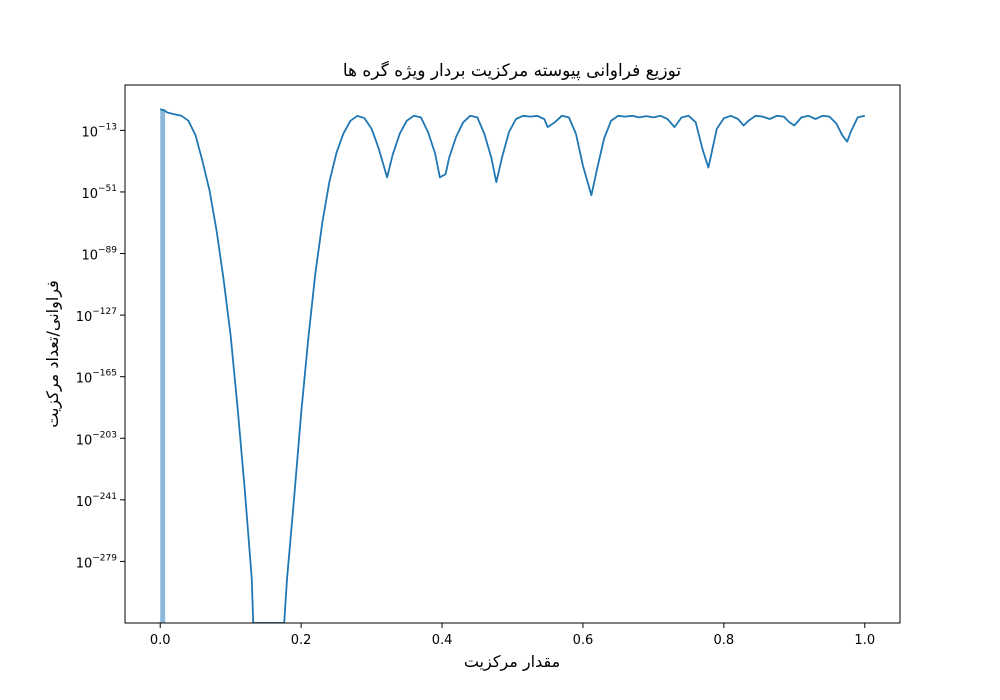  Describe the element at coordinates (442, 640) in the screenshot. I see `x-tick-label: 0.4` at that location.